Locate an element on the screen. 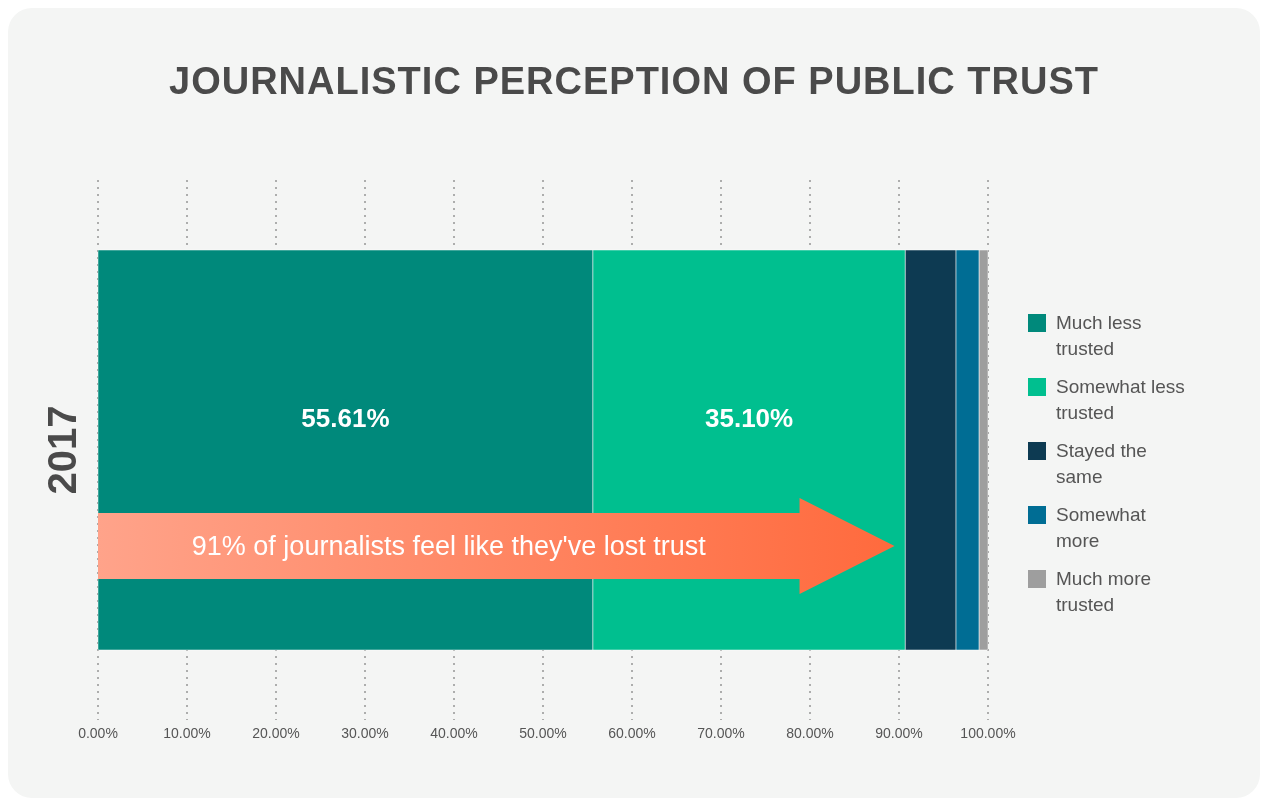 This screenshot has width=1268, height=806. x-tick-label: 20.00% is located at coordinates (276, 732).